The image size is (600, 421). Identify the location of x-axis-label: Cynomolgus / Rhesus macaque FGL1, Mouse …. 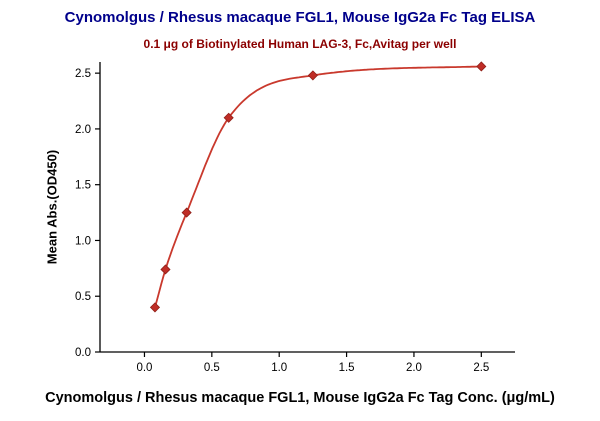
(300, 398).